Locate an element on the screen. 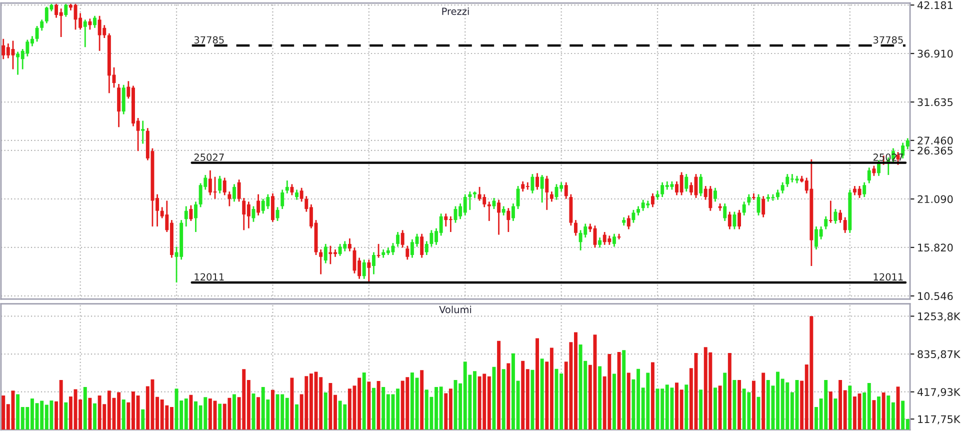  chart-title: Volumi is located at coordinates (455, 310).